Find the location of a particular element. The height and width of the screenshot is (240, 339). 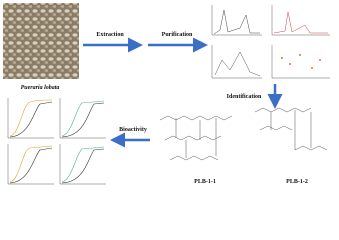

spectra is located at coordinates (270, 42).